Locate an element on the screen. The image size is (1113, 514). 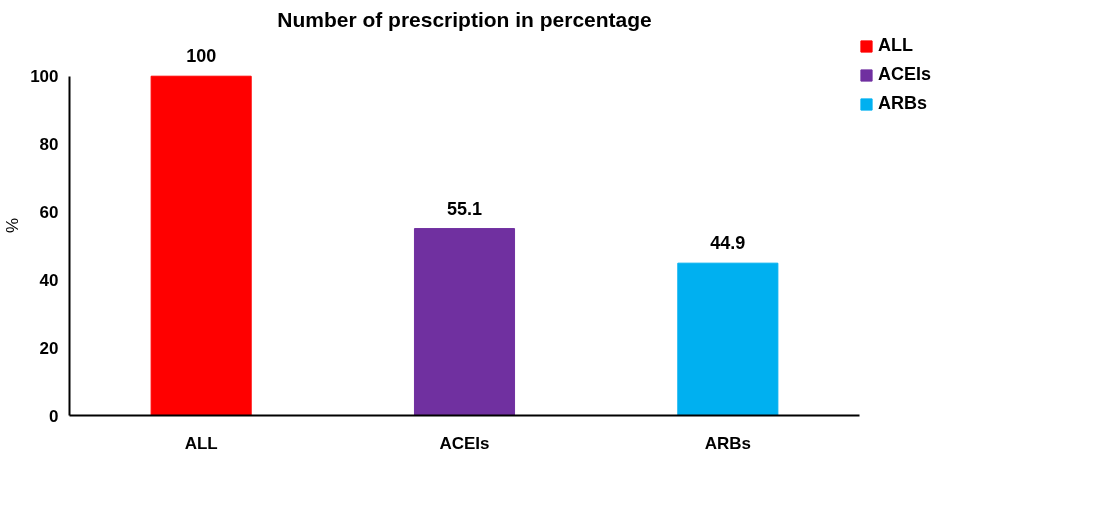
y-axis-title: % is located at coordinates (13, 225).